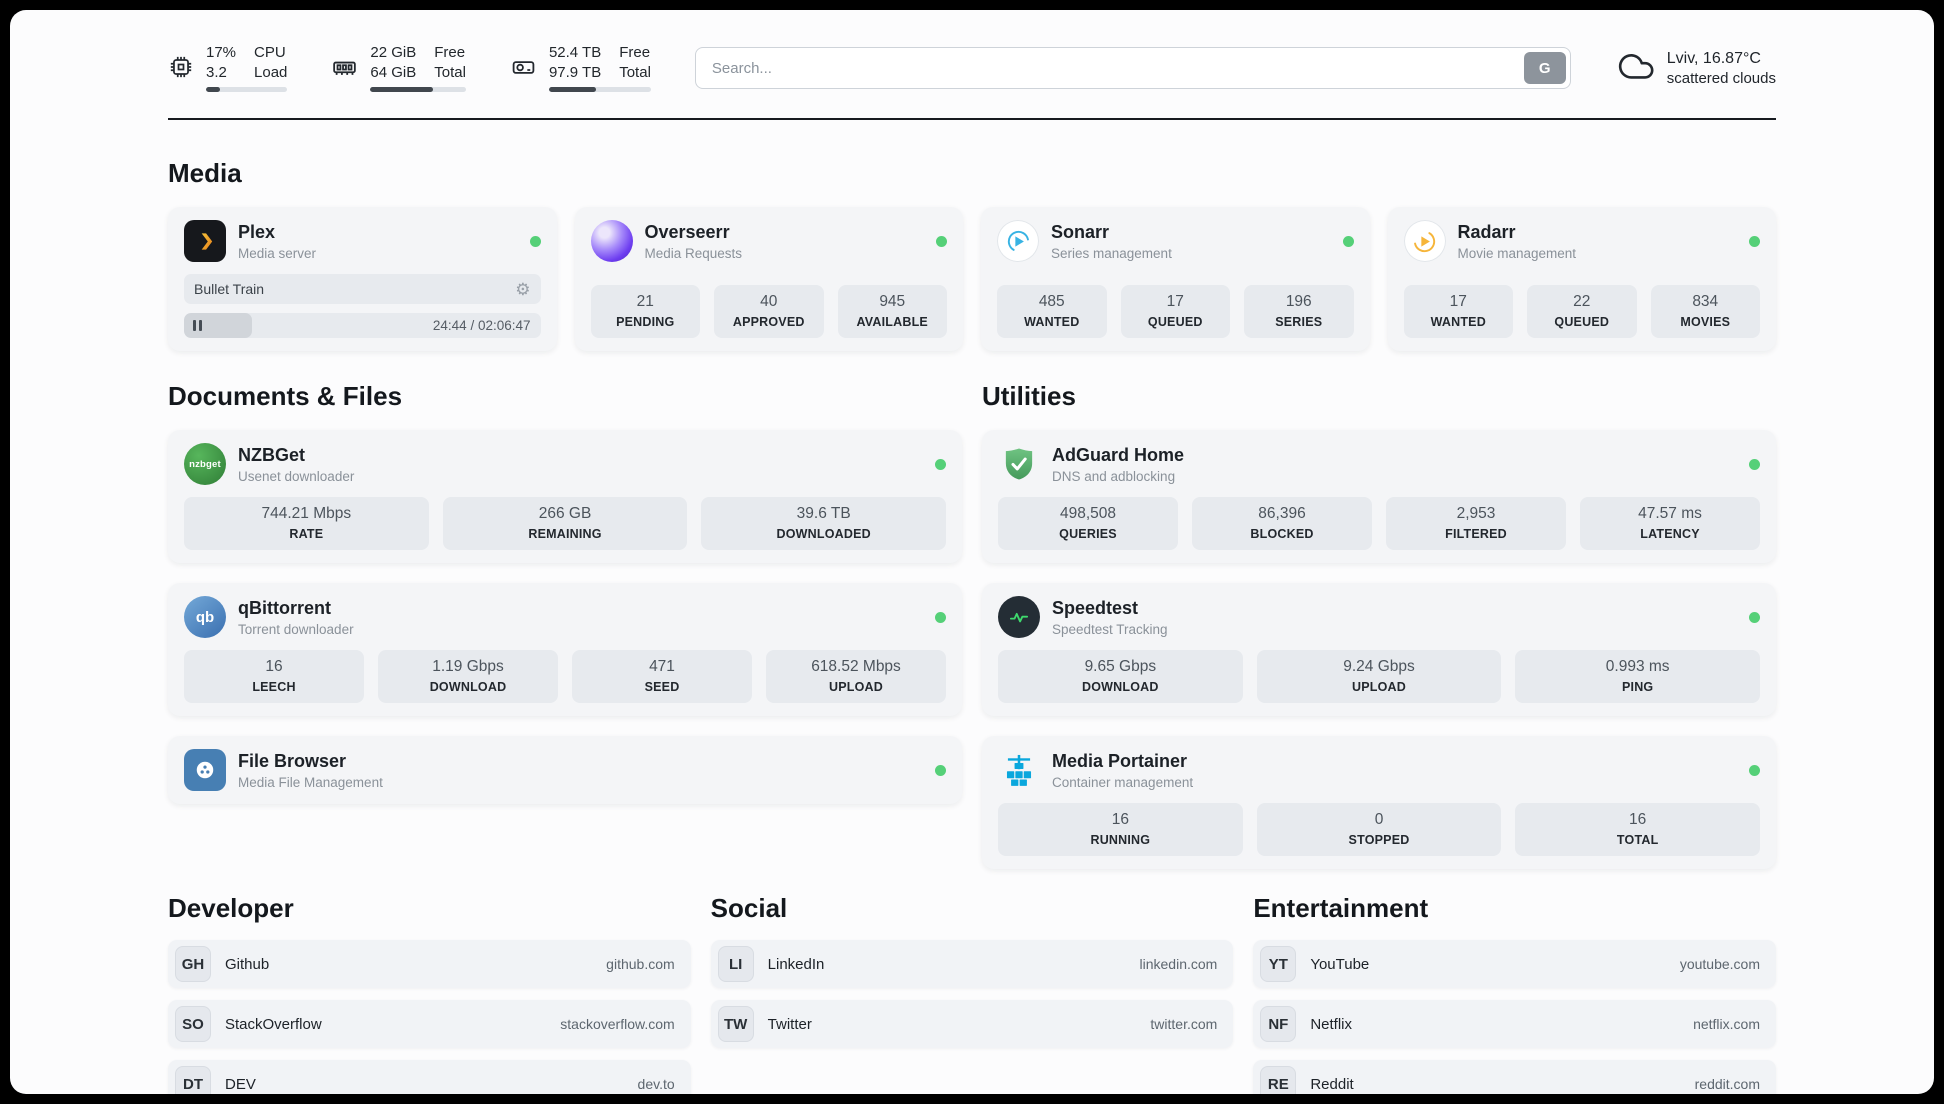 The height and width of the screenshot is (1104, 1944). Describe the element at coordinates (1721, 78) in the screenshot. I see `weather-condition: scattered clouds` at that location.